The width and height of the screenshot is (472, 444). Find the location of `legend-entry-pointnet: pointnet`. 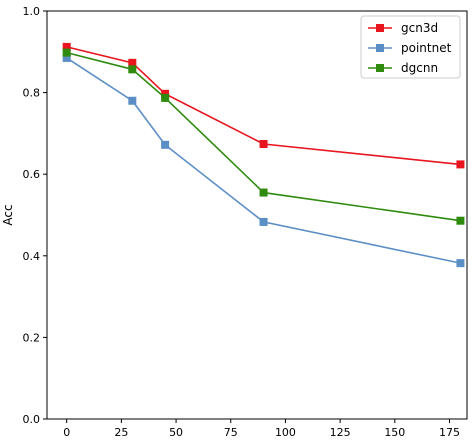

legend-entry-pointnet: pointnet is located at coordinates (410, 48).